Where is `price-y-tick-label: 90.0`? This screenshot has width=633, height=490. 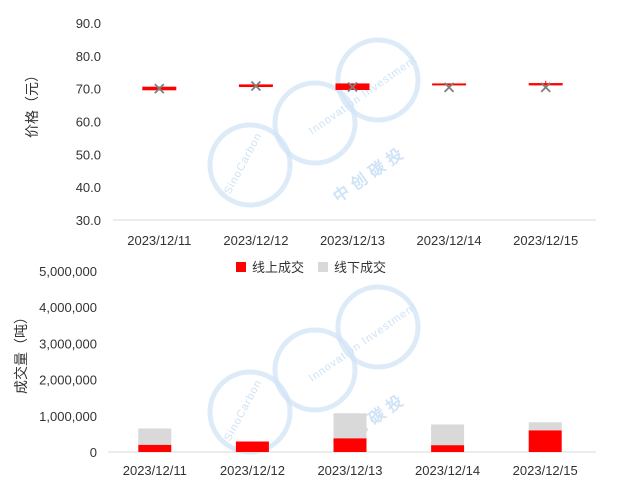
price-y-tick-label: 90.0 is located at coordinates (88, 23).